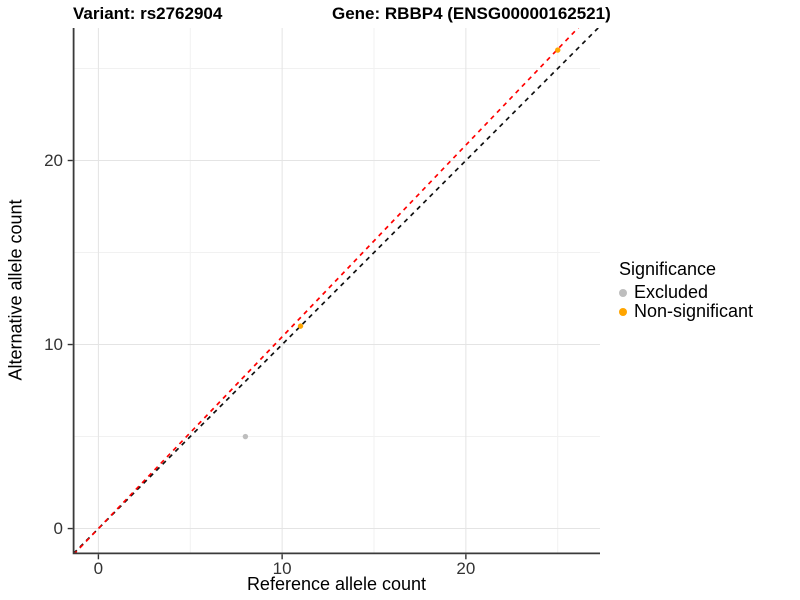 This screenshot has width=800, height=600. What do you see at coordinates (245, 436) in the screenshot?
I see `data-point-excluded` at bounding box center [245, 436].